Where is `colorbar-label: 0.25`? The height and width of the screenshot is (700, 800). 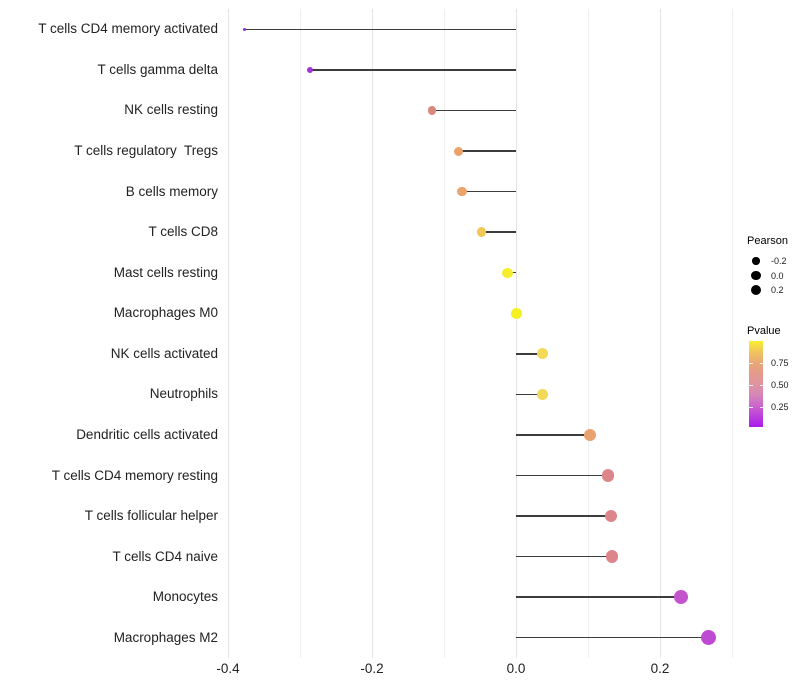 colorbar-label: 0.25 is located at coordinates (780, 406).